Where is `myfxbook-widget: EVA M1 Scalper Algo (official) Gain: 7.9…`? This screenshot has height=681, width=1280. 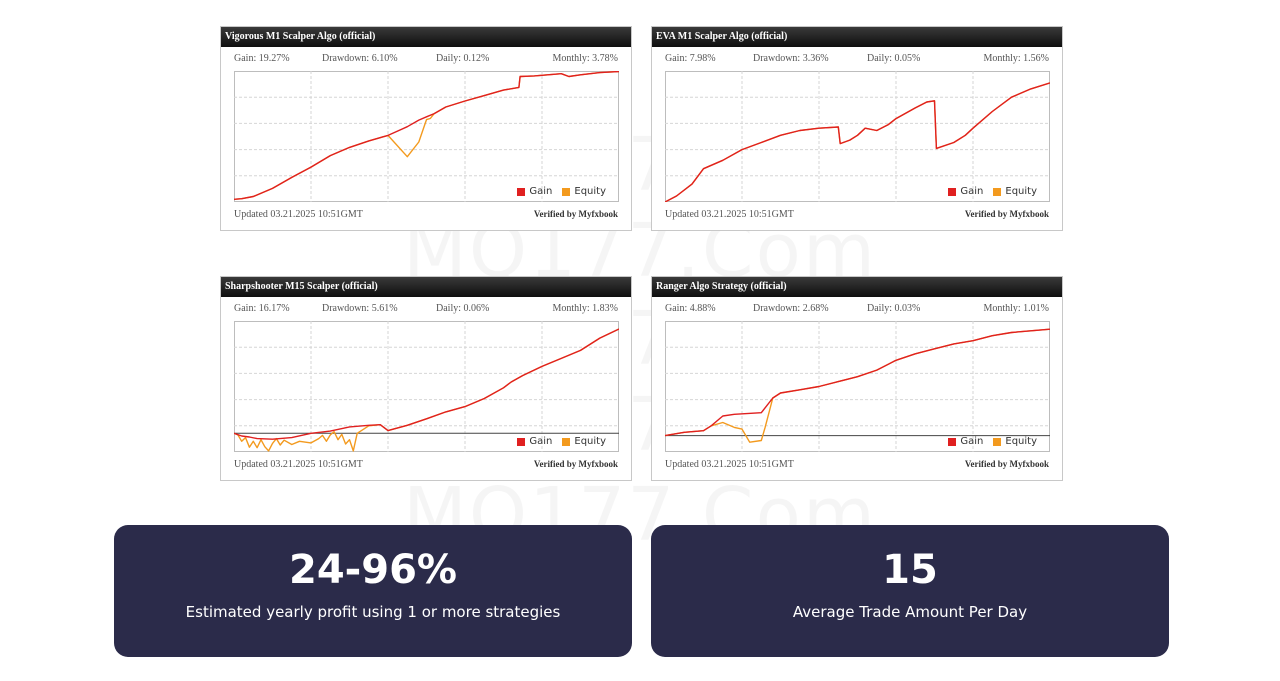 myfxbook-widget: EVA M1 Scalper Algo (official) Gain: 7.9… is located at coordinates (857, 128).